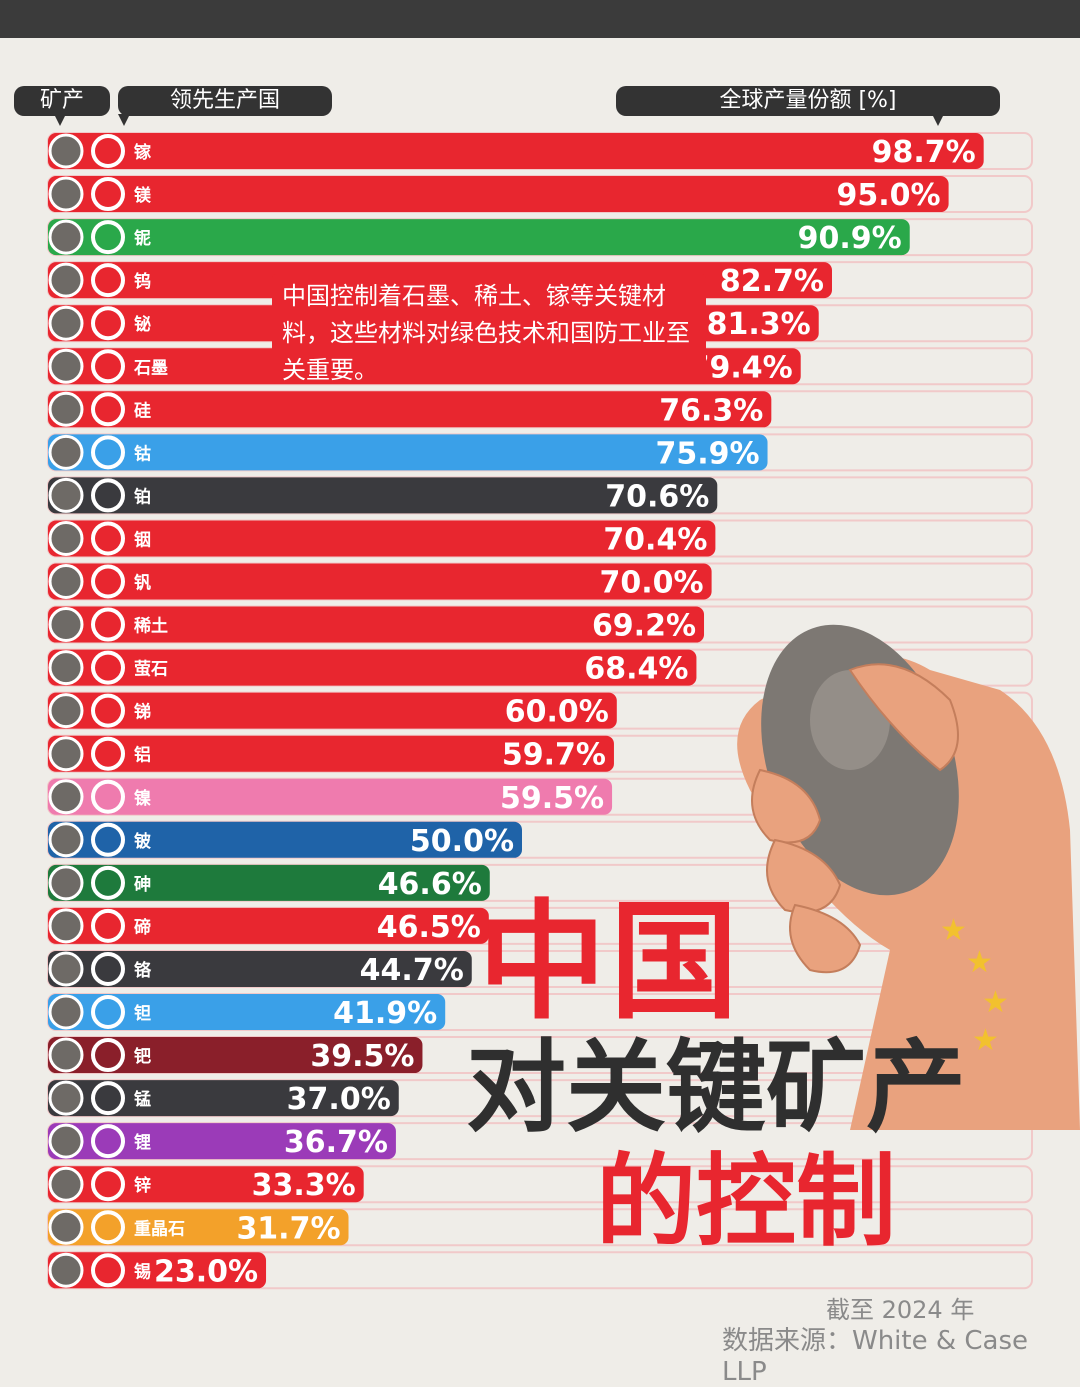  Describe the element at coordinates (938, 120) in the screenshot. I see `header-share-pointer` at that location.